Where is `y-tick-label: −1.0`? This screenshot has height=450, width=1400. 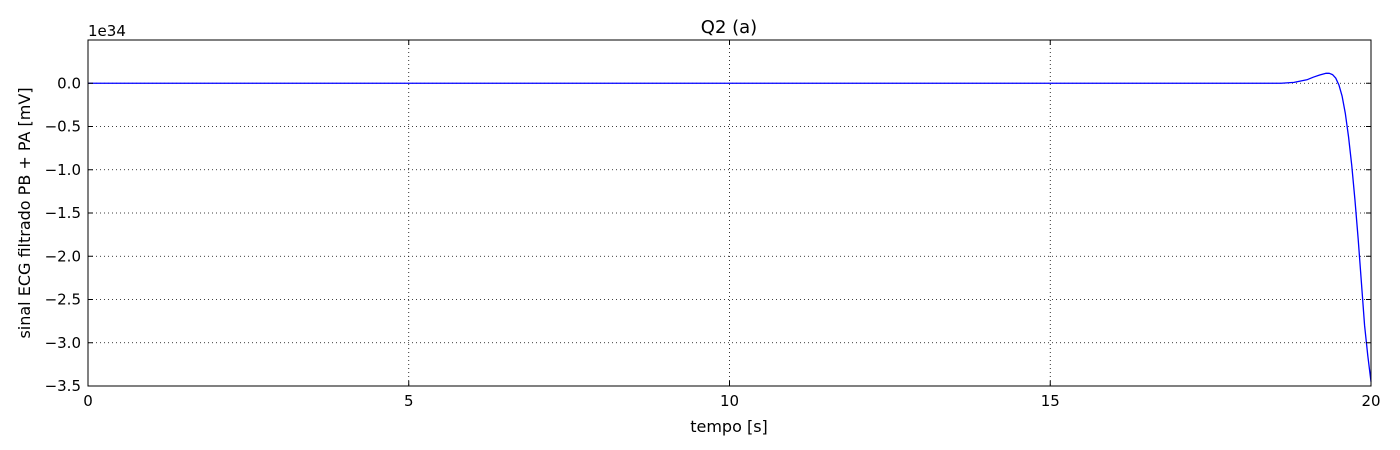 y-tick-label: −1.0 is located at coordinates (63, 170).